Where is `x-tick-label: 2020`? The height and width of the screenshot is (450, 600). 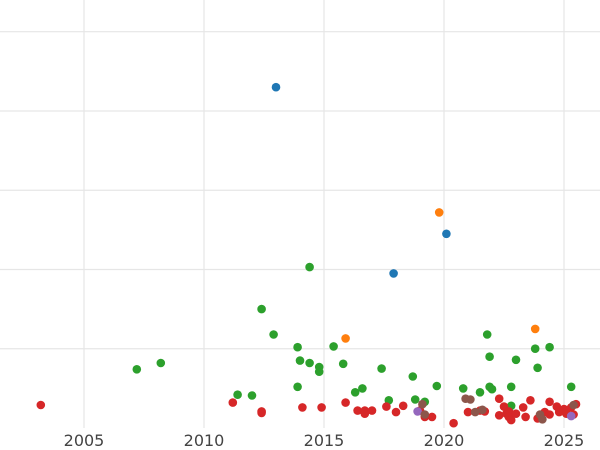
x-tick-label: 2020 is located at coordinates (444, 440).